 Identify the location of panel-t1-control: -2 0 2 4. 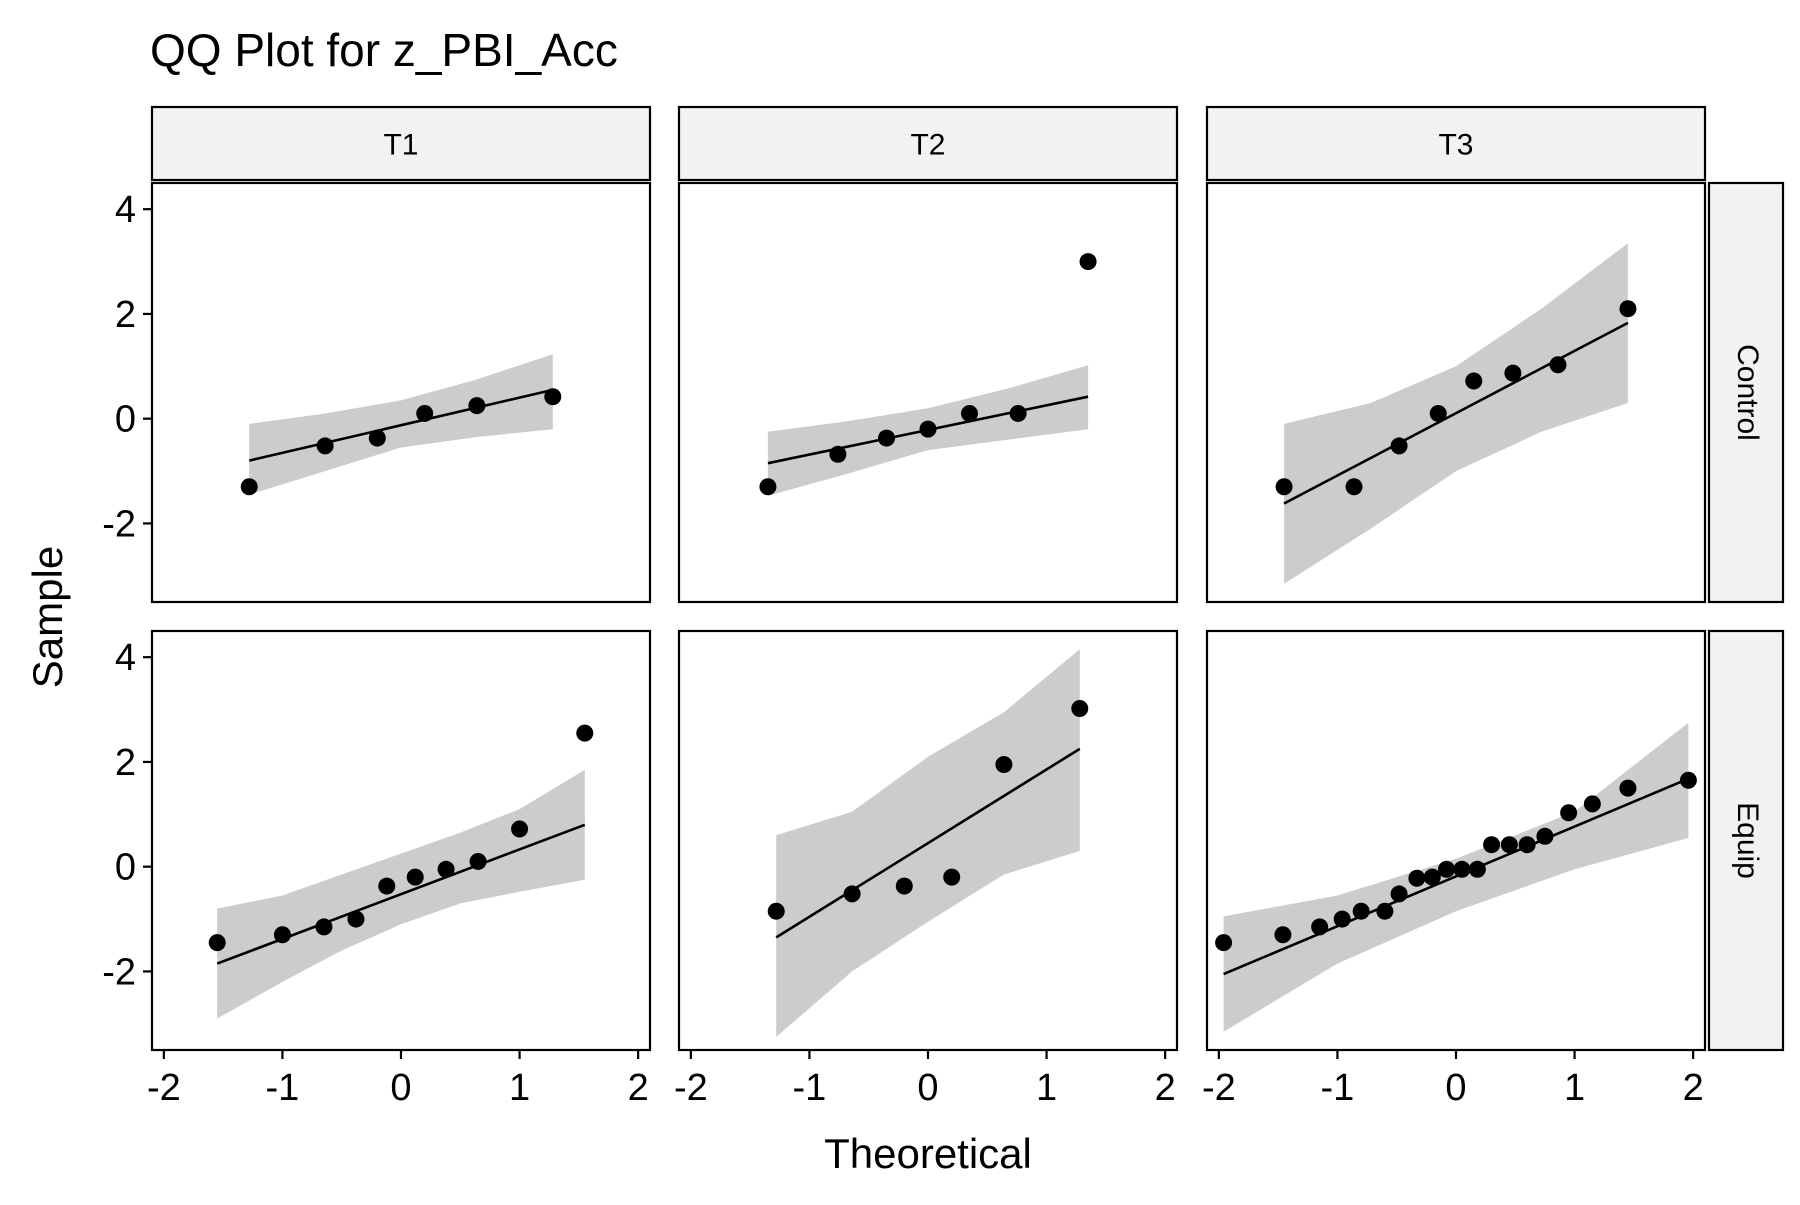
(377, 392).